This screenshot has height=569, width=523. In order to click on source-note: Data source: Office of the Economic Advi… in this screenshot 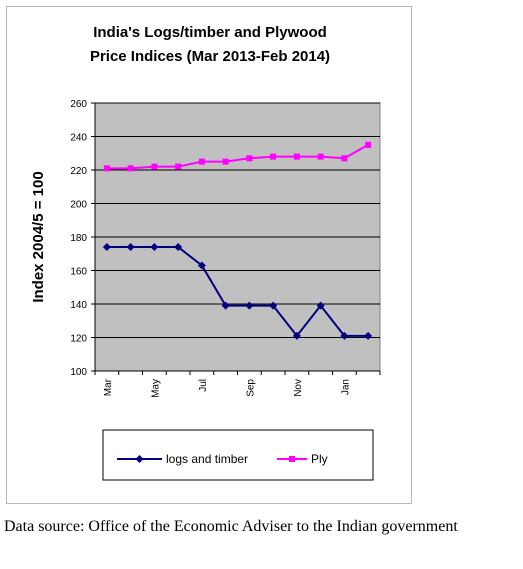, I will do `click(231, 526)`.